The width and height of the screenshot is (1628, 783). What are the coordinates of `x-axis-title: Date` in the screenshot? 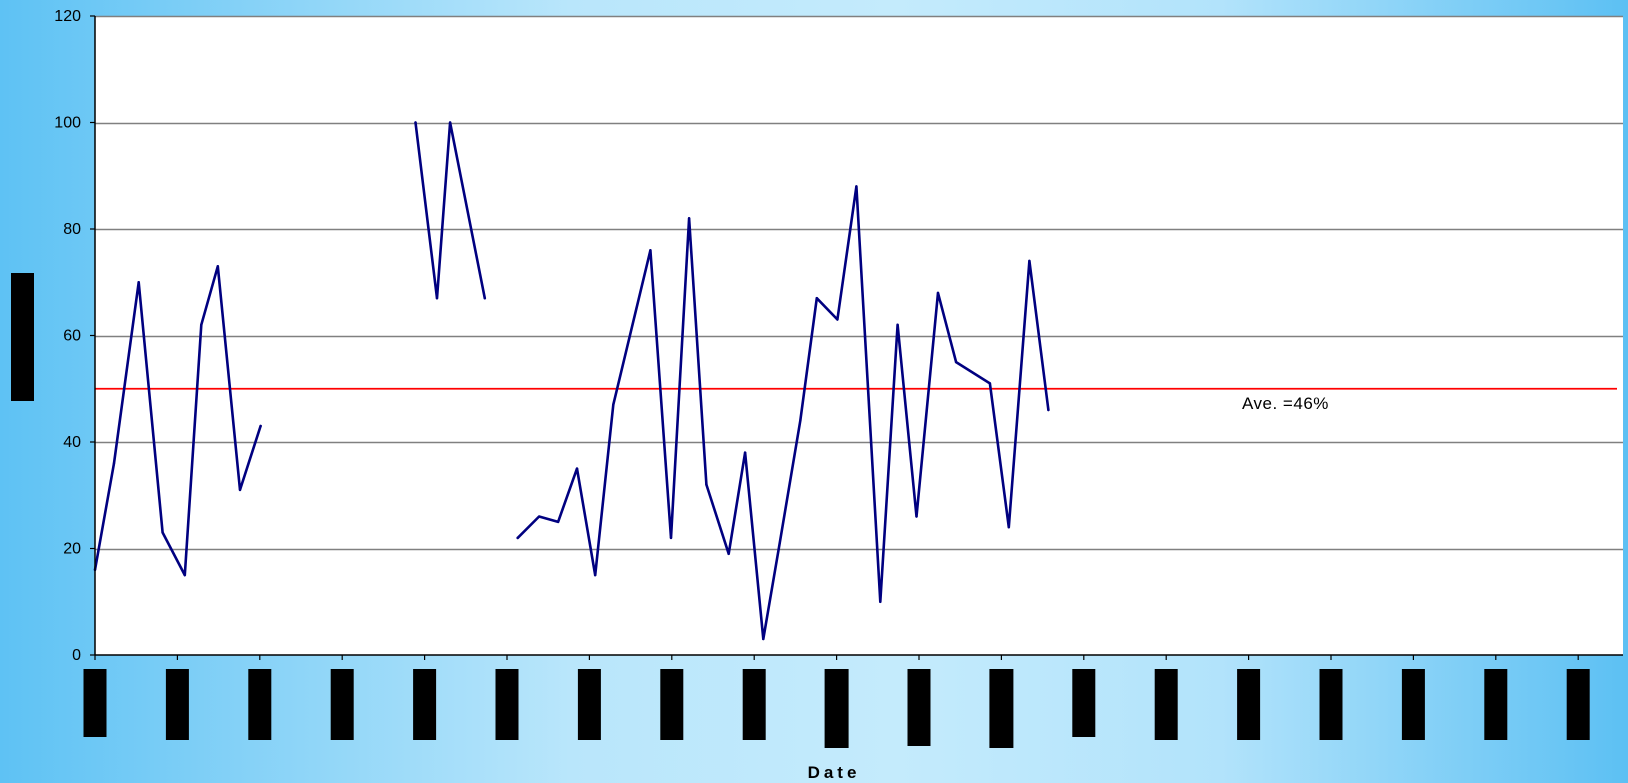 It's located at (834, 772).